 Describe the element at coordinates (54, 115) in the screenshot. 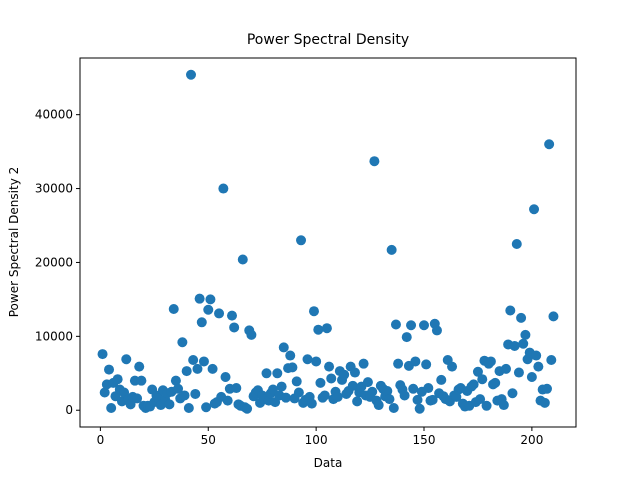

I see `y-tick-label: 40000` at that location.